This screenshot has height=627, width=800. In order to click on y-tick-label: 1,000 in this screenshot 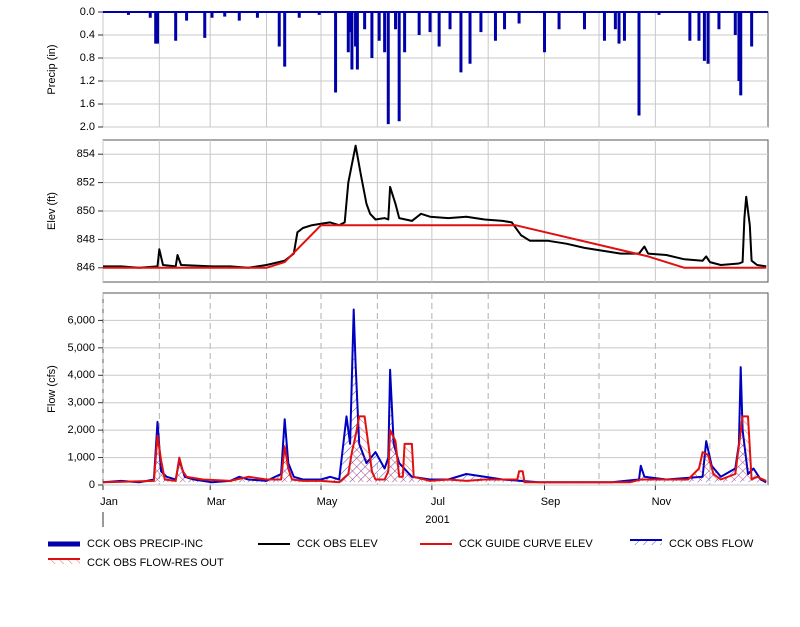, I will do `click(81, 457)`.